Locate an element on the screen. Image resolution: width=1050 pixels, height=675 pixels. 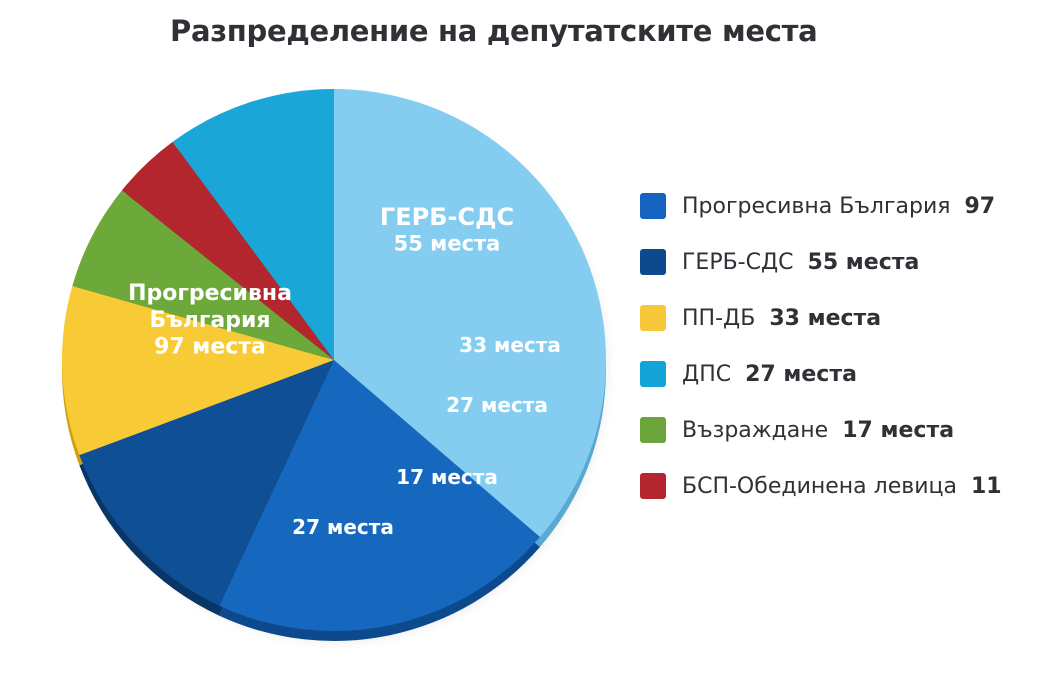
legend-item-3: ПП-ДБ 33 места is located at coordinates (842, 318).